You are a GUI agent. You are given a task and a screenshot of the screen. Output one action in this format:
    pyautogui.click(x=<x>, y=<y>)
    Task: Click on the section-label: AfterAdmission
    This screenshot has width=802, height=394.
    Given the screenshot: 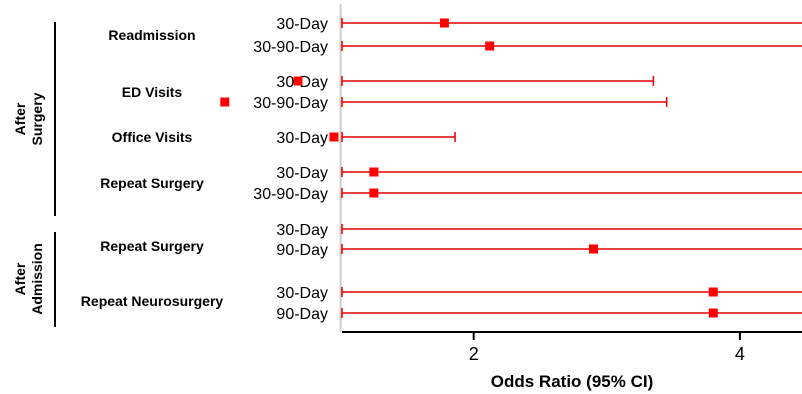 What is the action you would take?
    pyautogui.click(x=28, y=279)
    